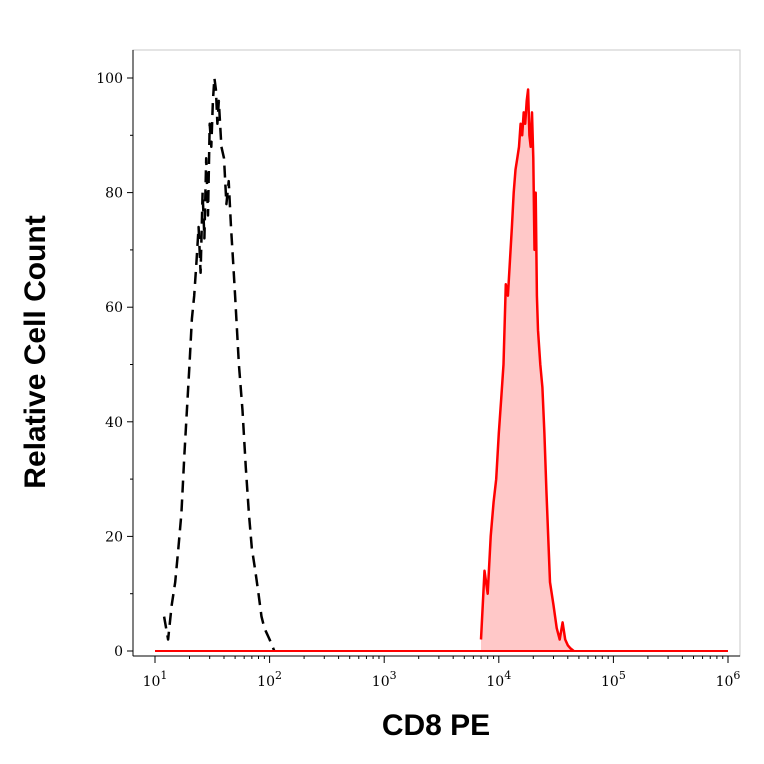 This screenshot has width=764, height=764. I want to click on y-axis-title: Relative Cell Count, so click(35, 351).